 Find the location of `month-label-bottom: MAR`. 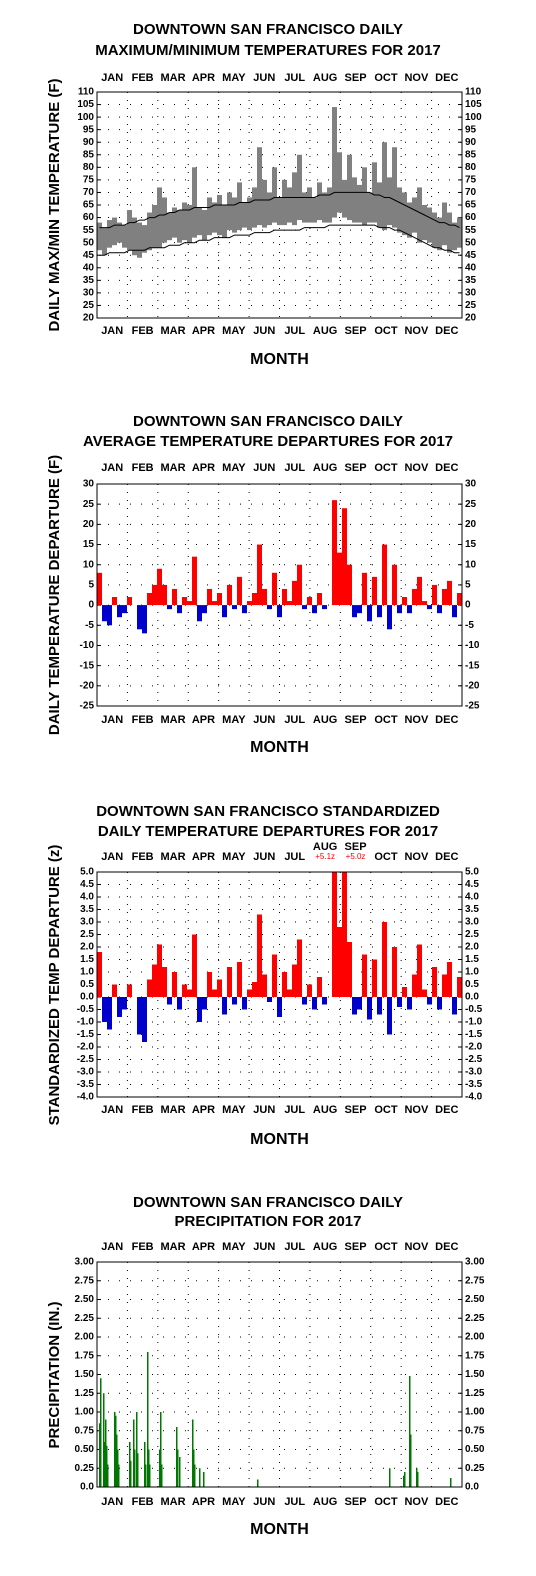

month-label-bottom: MAR is located at coordinates (173, 1110).